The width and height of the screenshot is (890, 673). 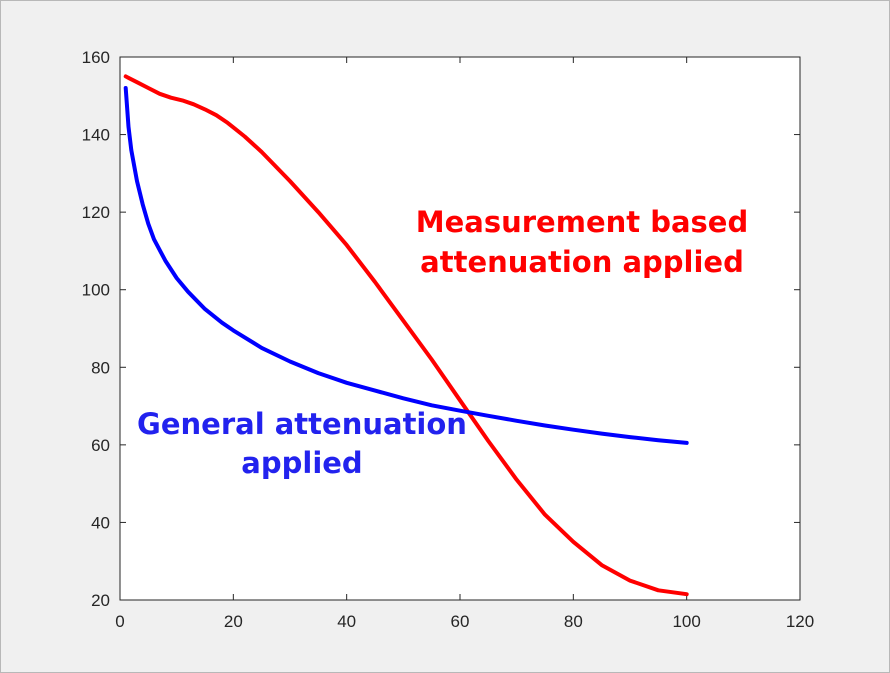 I want to click on x-tick-label: 0, so click(x=119, y=621).